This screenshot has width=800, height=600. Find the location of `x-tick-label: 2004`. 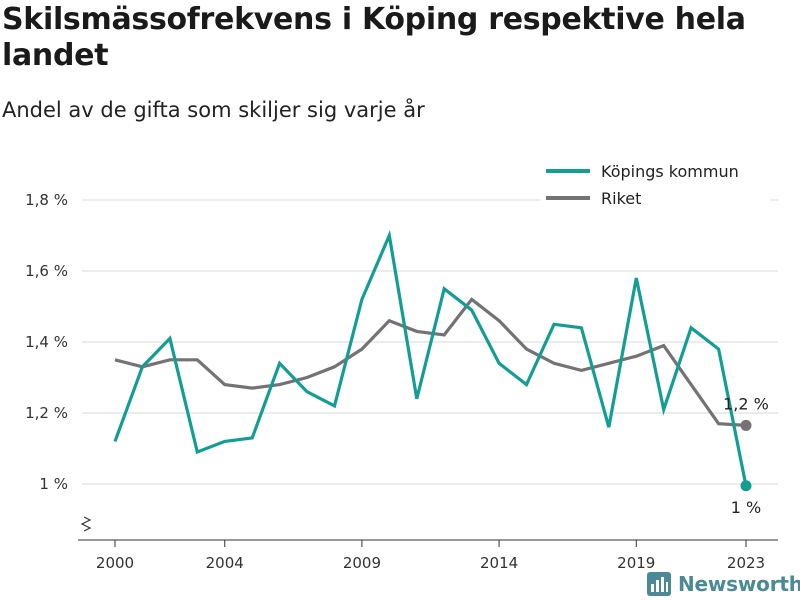

x-tick-label: 2004 is located at coordinates (225, 563).